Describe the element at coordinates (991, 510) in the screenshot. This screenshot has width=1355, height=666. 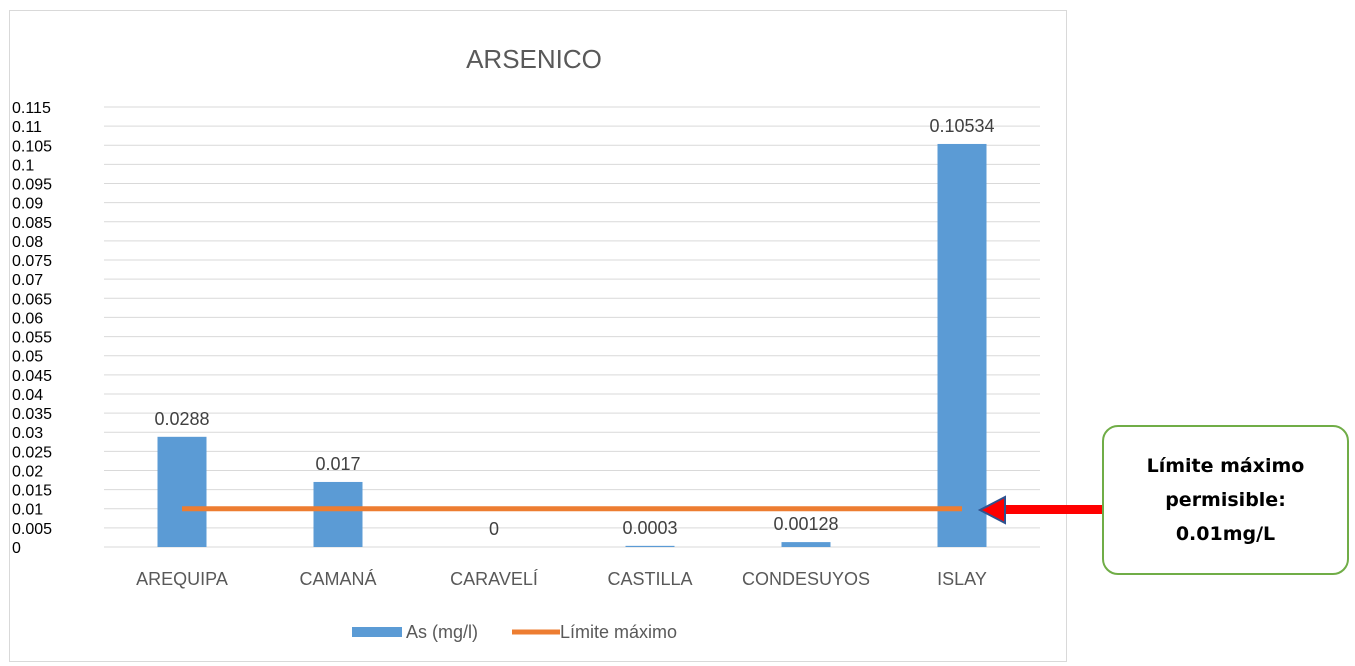
I see `callout-arrow-head` at that location.